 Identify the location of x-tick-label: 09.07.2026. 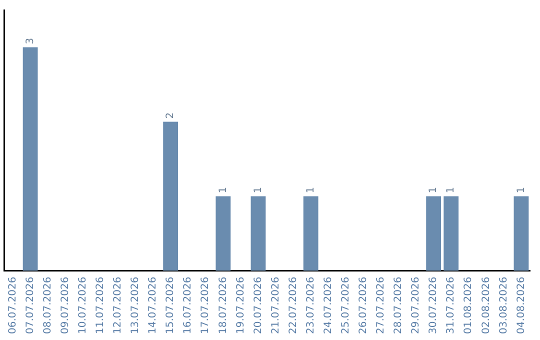
(65, 305).